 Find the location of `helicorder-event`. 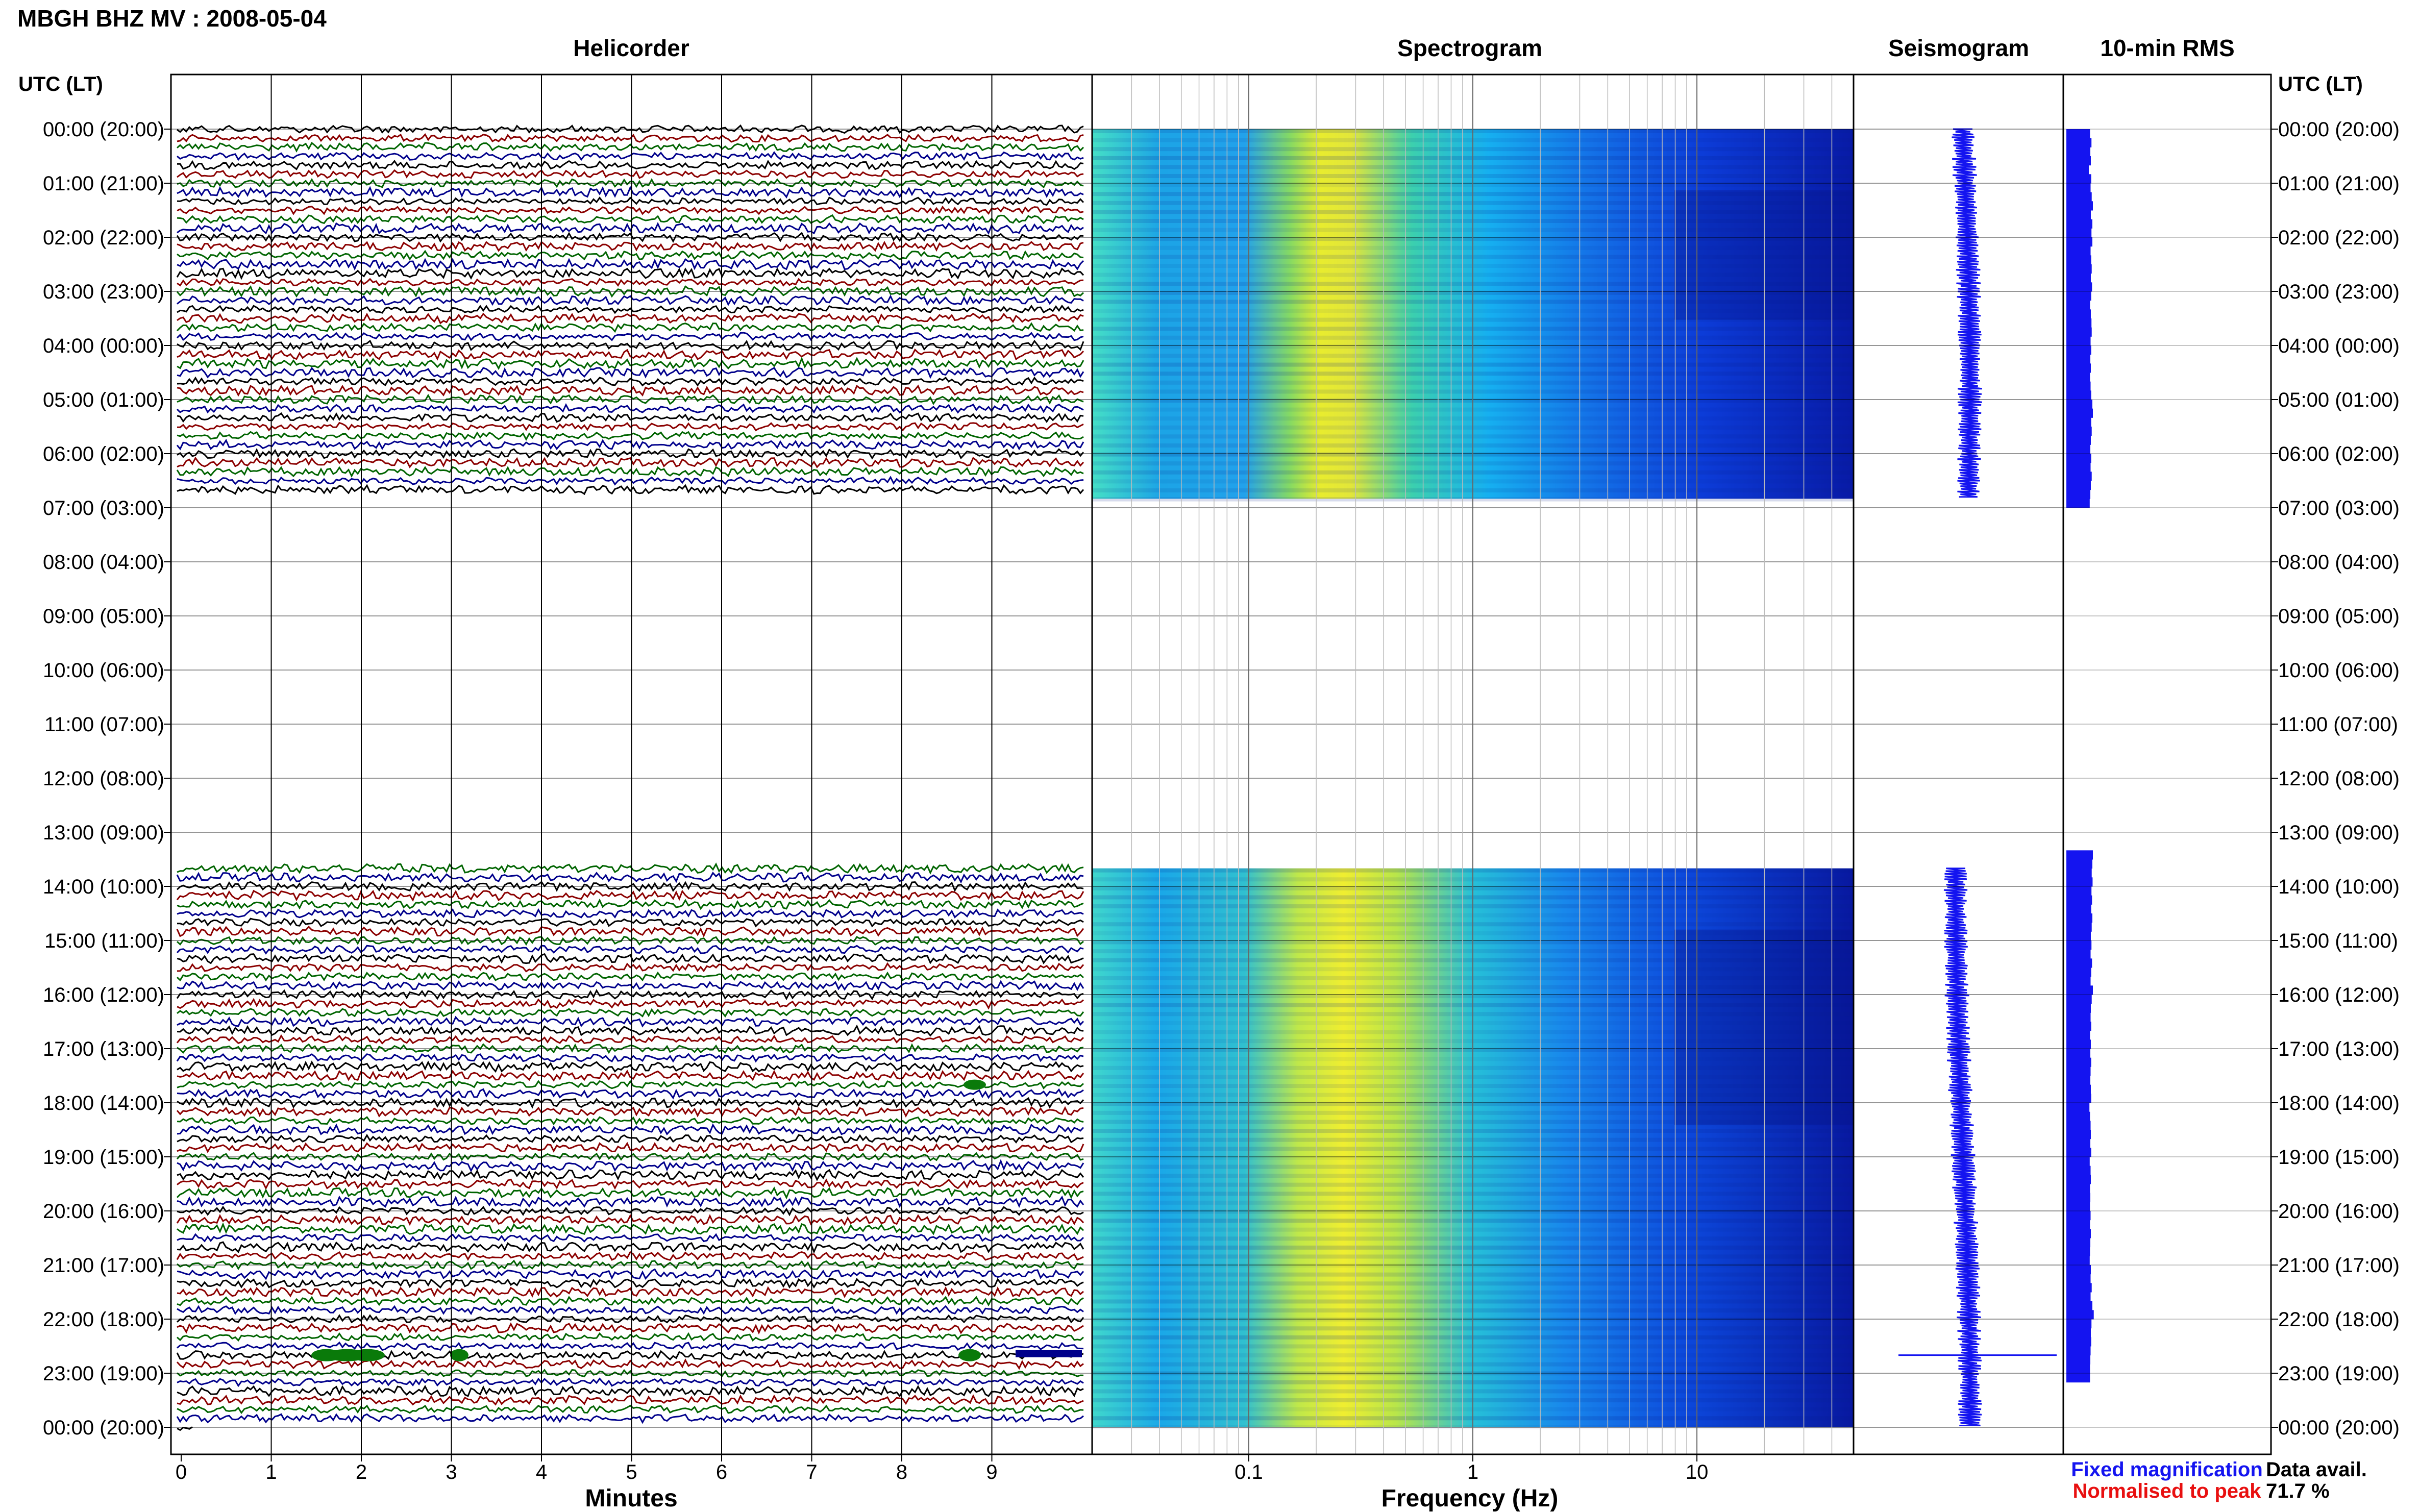

helicorder-event is located at coordinates (459, 1355).